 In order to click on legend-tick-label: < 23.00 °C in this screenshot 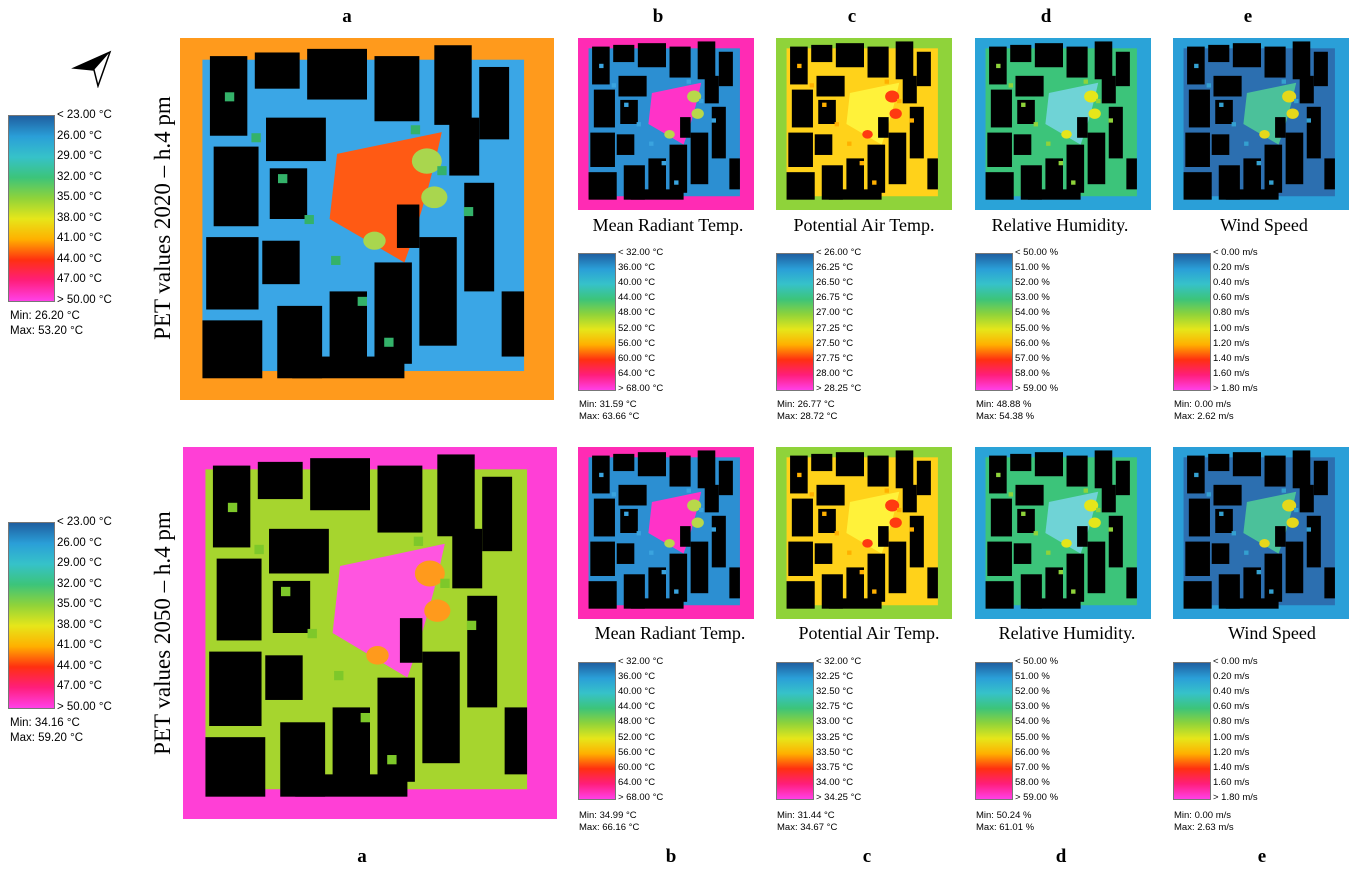, I will do `click(84, 522)`.